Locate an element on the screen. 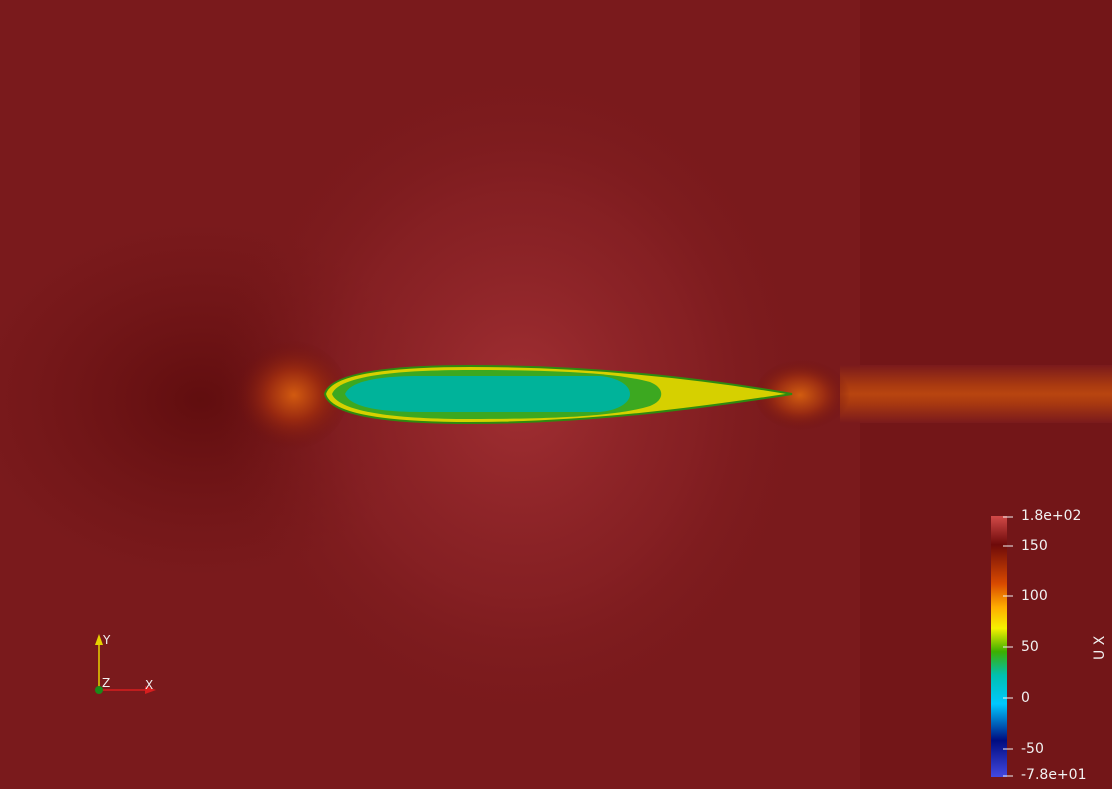 The height and width of the screenshot is (789, 1112). axes-triad is located at coordinates (125, 664).